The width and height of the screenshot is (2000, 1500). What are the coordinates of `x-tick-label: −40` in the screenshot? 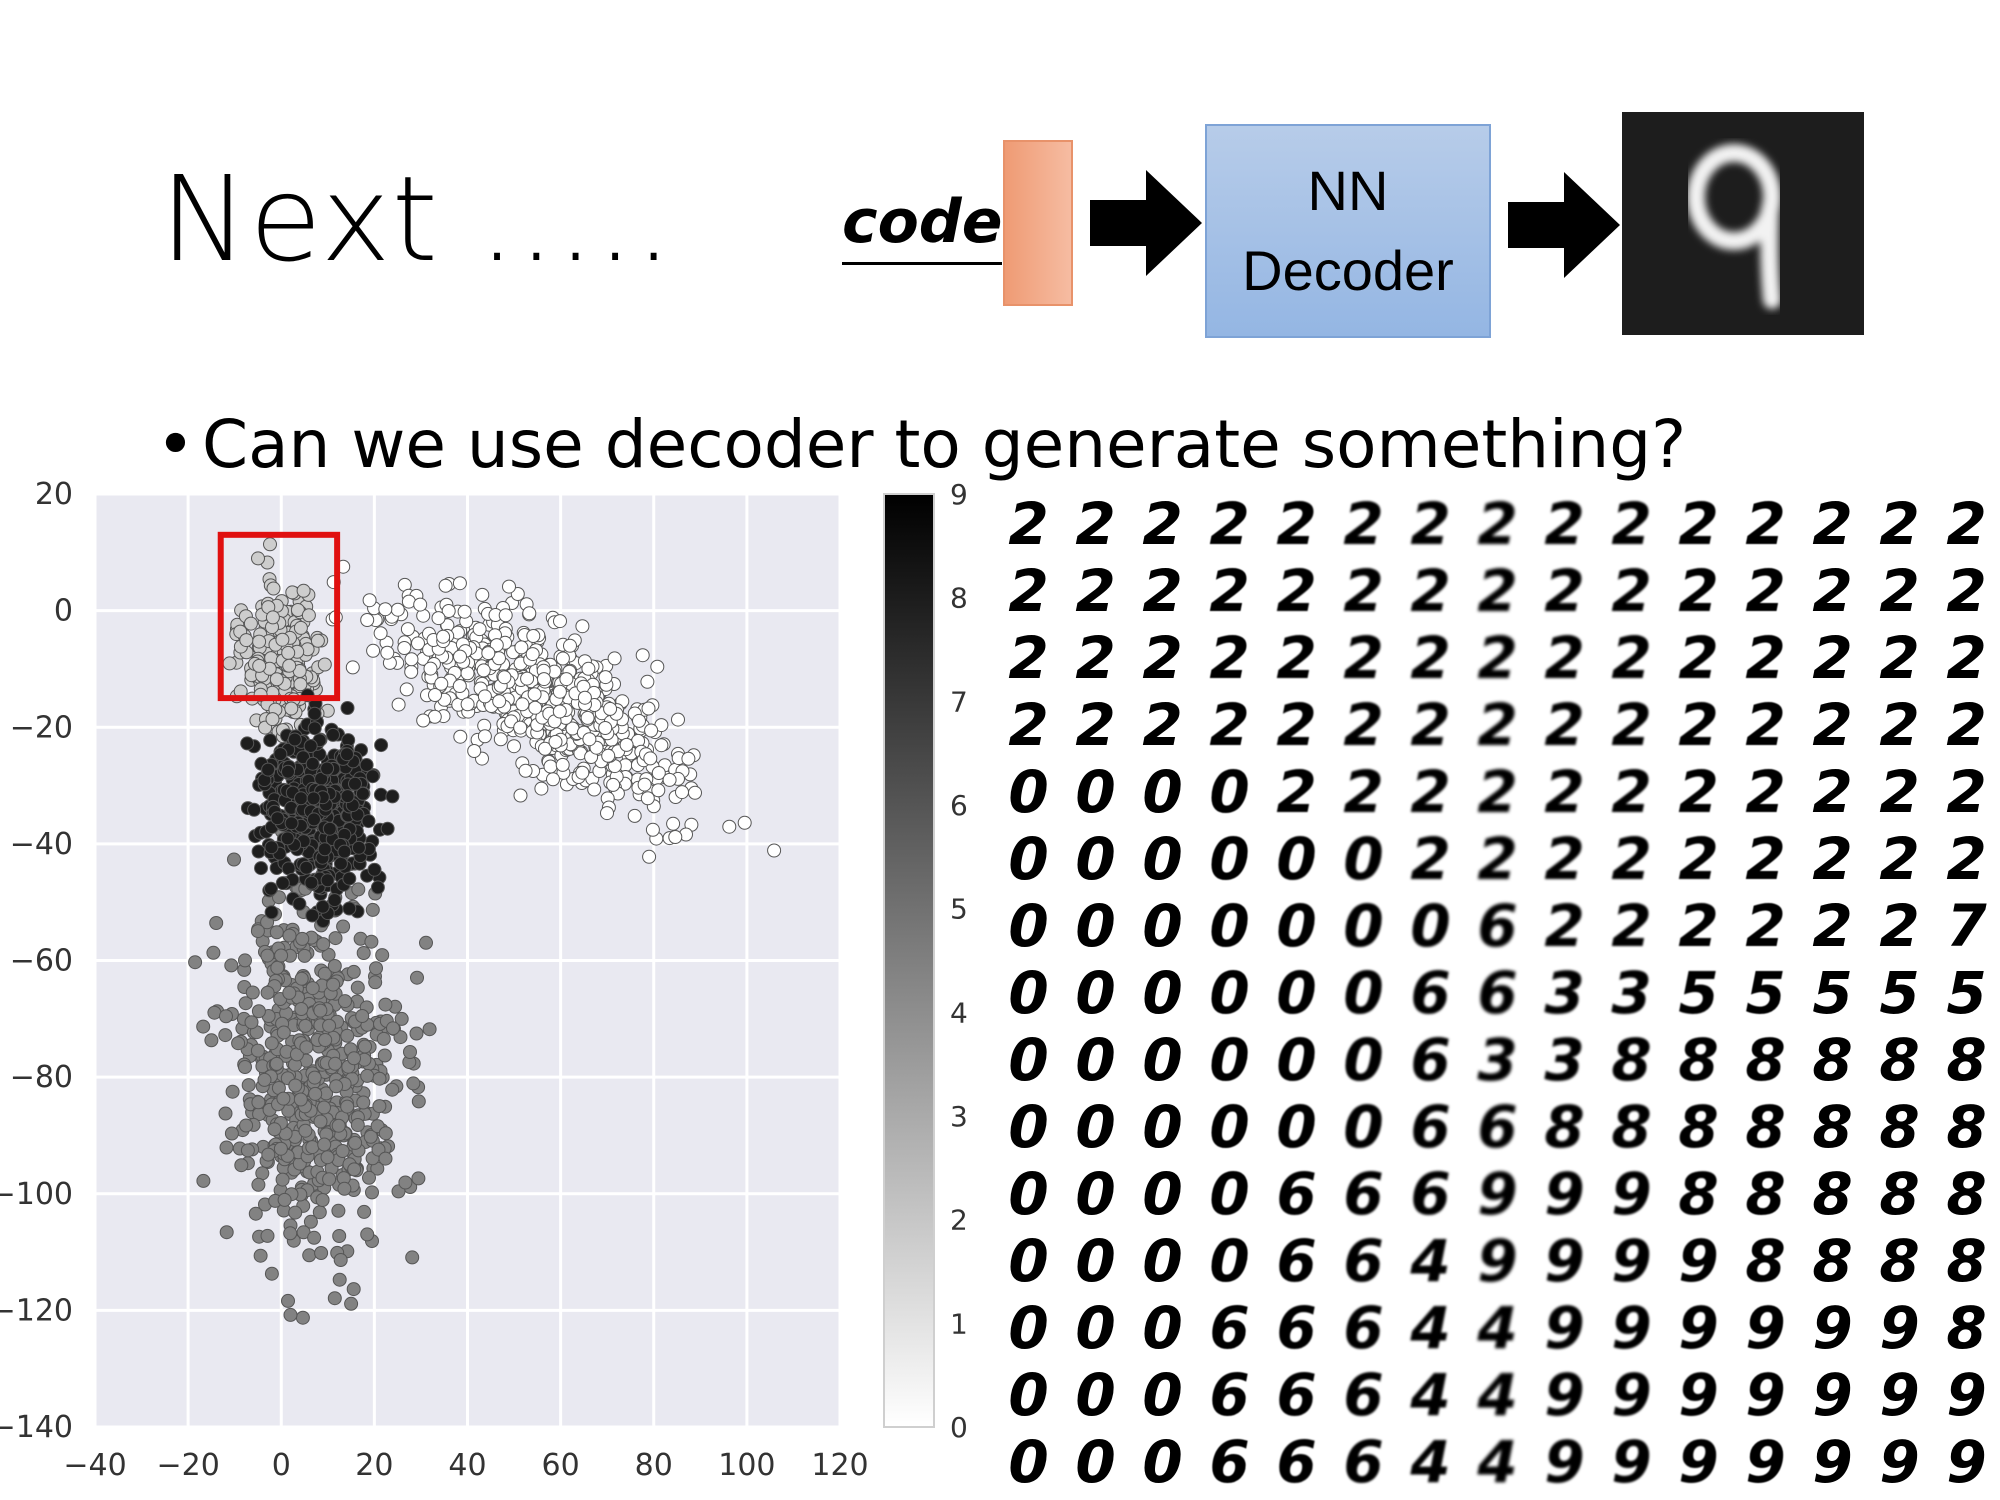 It's located at (94, 1465).